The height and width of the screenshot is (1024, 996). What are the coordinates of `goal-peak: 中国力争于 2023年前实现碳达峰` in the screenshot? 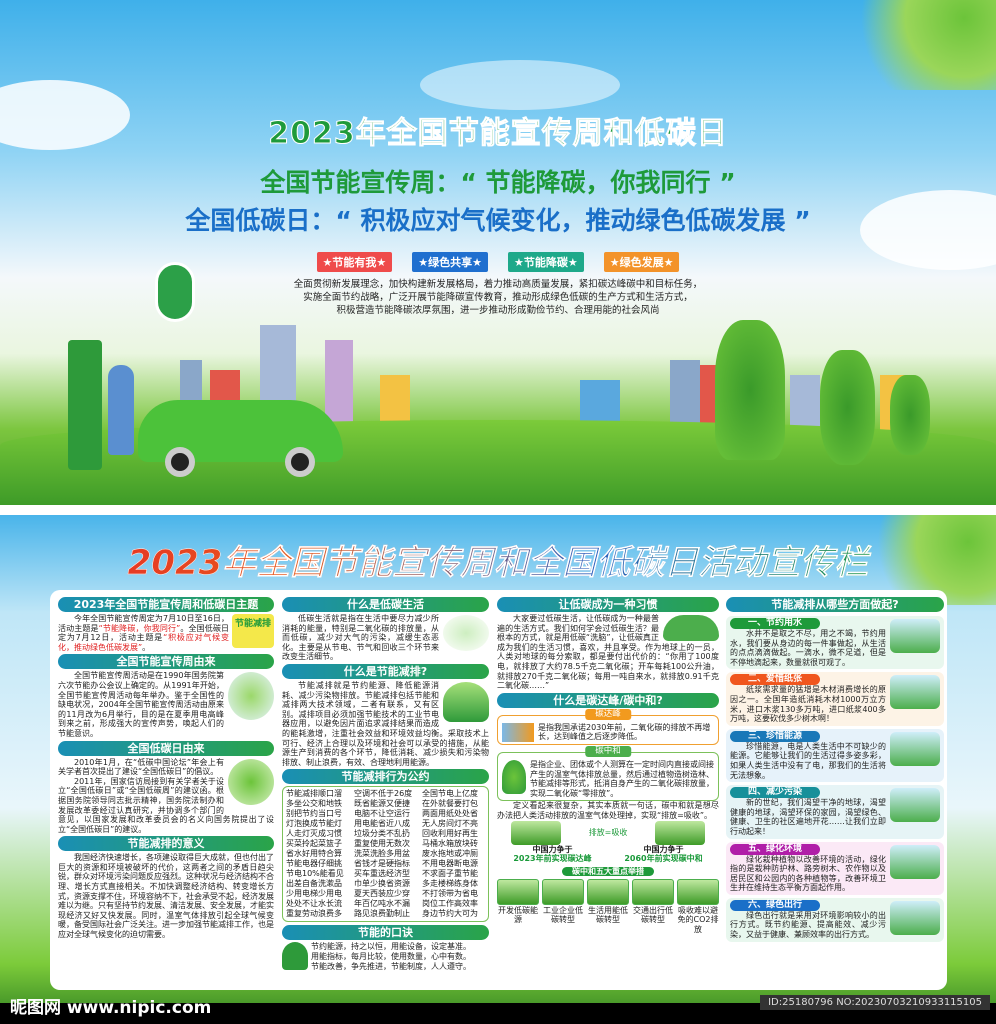 It's located at (552, 854).